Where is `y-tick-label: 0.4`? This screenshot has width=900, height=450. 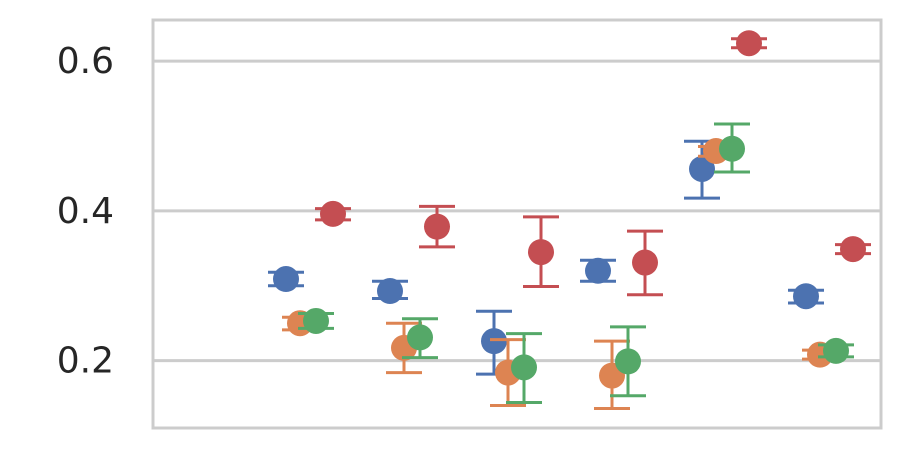
y-tick-label: 0.4 is located at coordinates (85, 211).